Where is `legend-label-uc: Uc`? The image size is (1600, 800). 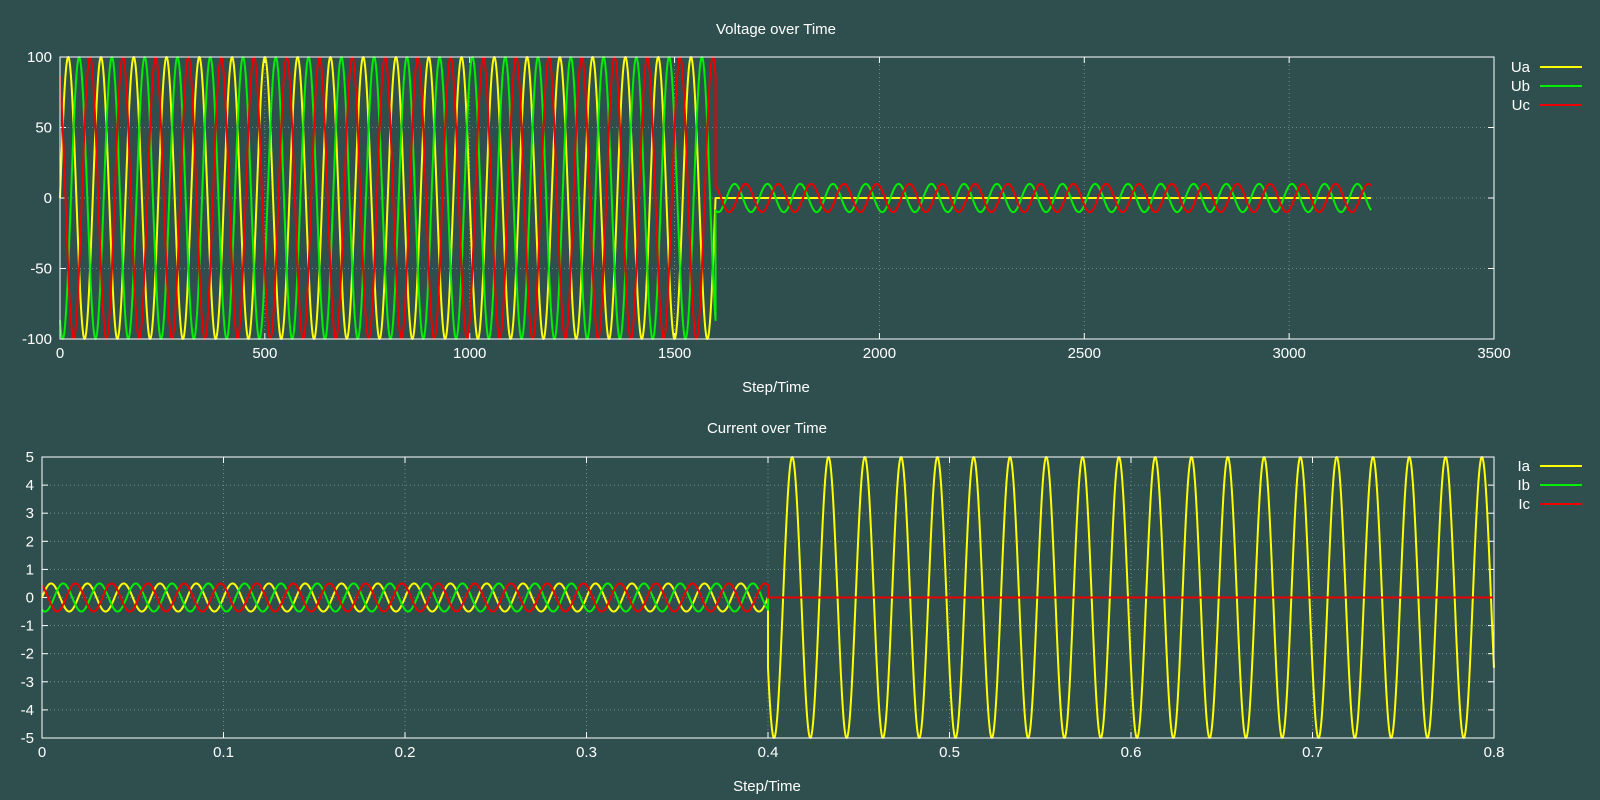
legend-label-uc: Uc is located at coordinates (1521, 105).